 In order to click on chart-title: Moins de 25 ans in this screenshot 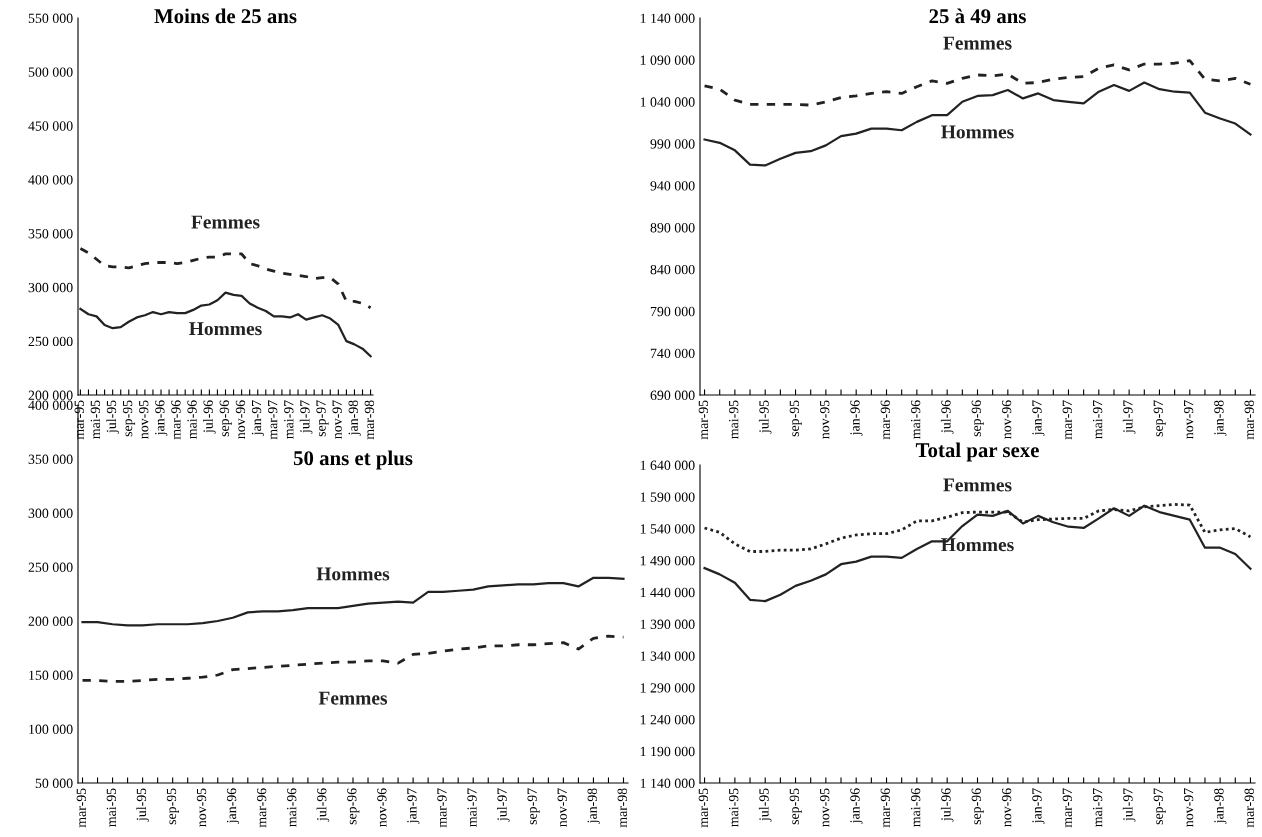, I will do `click(225, 16)`.